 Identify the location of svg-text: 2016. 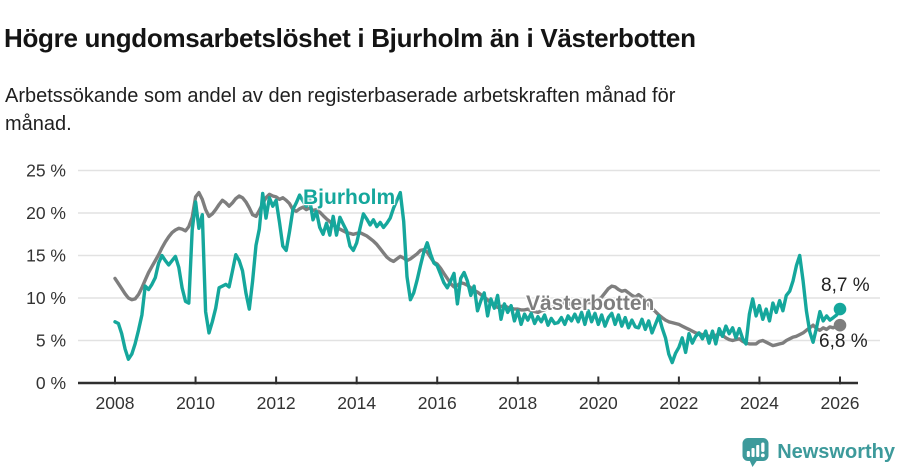
(437, 403).